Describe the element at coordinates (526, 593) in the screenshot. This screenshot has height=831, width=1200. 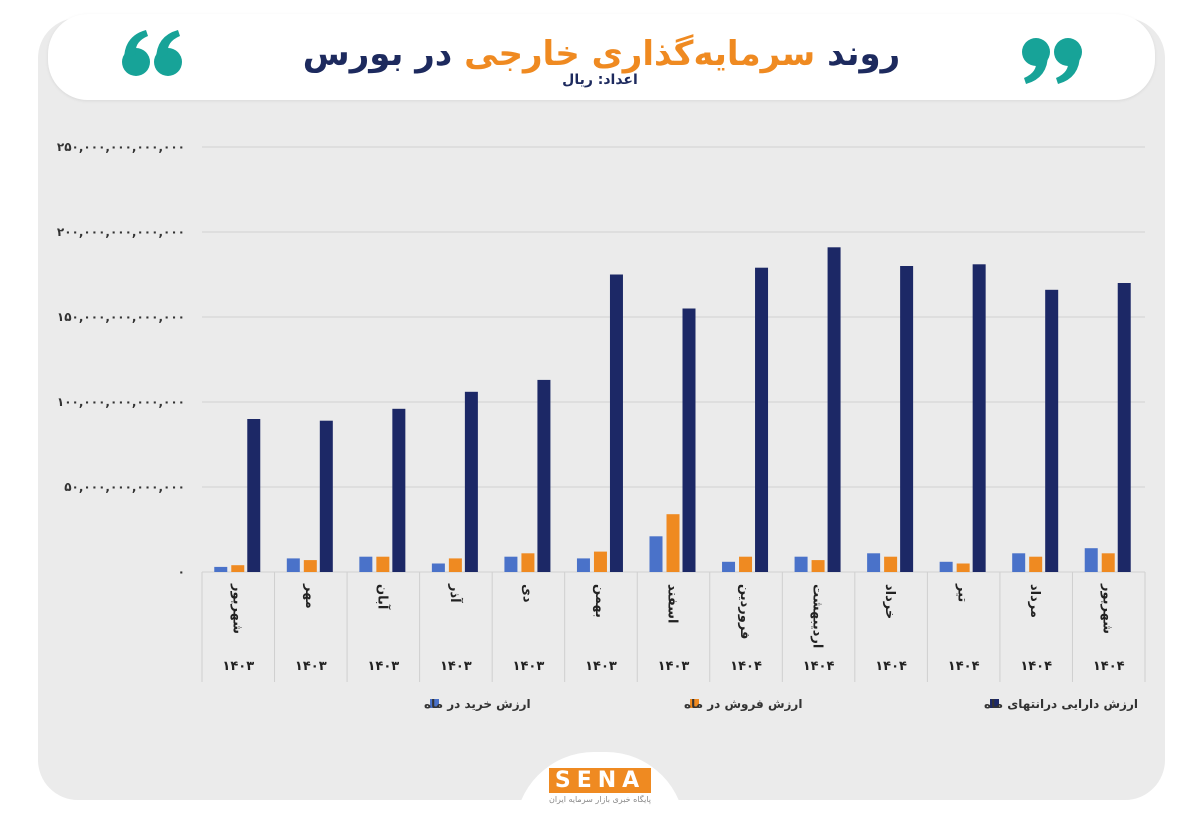
I see `x-tick-label: دی` at that location.